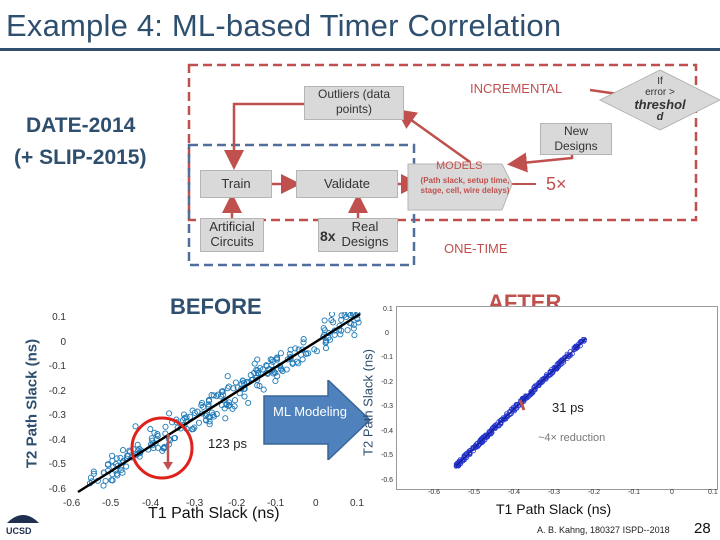 Image resolution: width=720 pixels, height=540 pixels. I want to click on before-xtick: -0.6, so click(72, 503).